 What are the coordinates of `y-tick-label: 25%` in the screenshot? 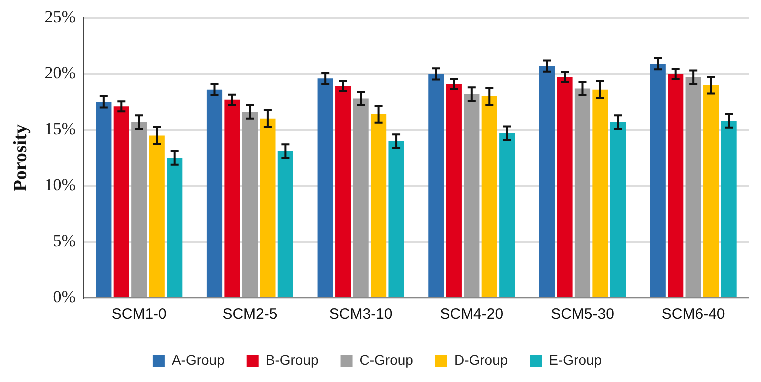 It's located at (60, 17).